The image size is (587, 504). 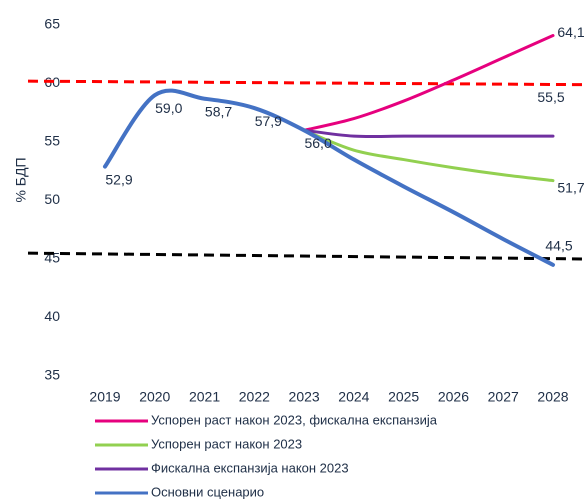 I want to click on legend-label: Основни сценарио, so click(x=207, y=491).